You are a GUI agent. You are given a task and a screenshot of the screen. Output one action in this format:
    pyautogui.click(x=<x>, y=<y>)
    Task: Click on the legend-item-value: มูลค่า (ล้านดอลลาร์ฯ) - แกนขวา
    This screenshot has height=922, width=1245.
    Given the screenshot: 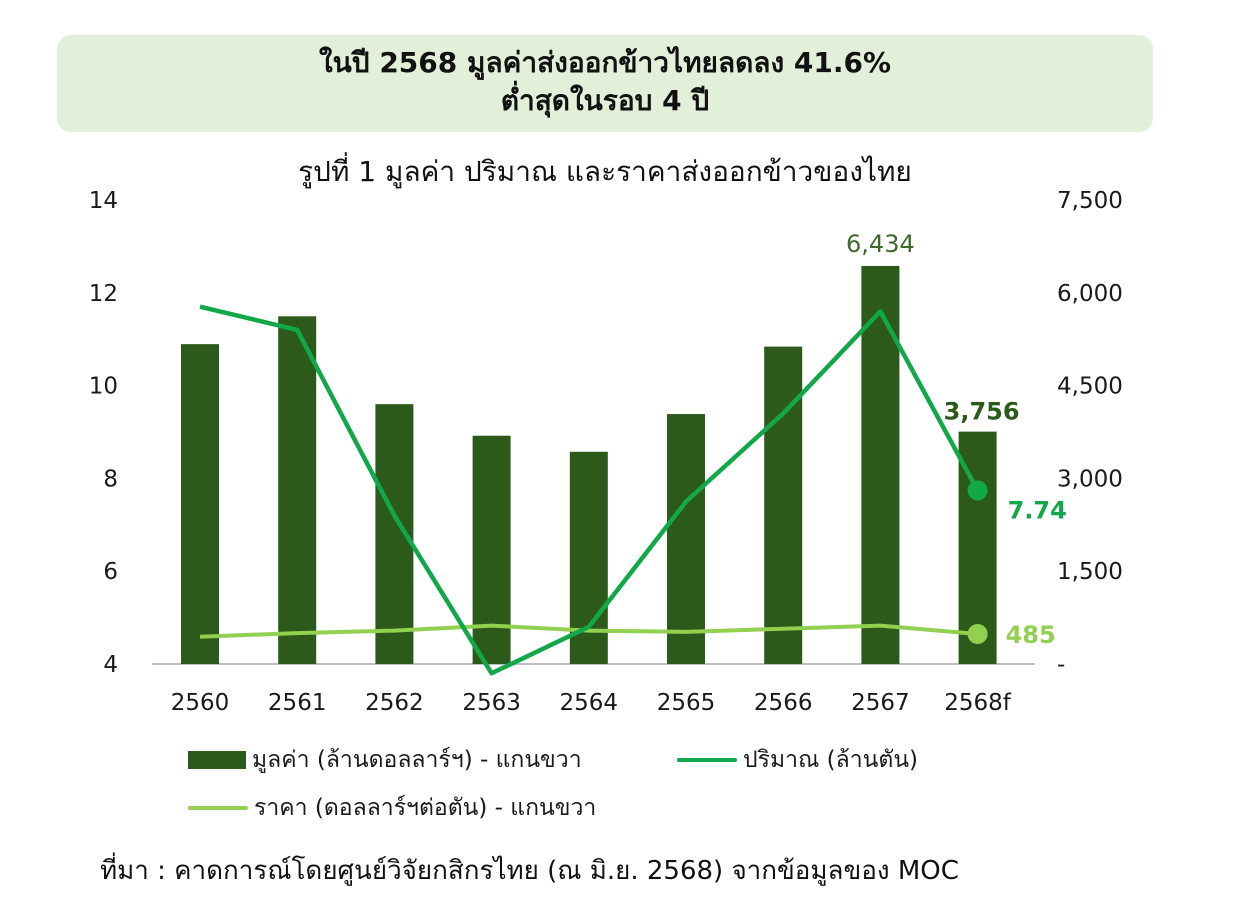 What is the action you would take?
    pyautogui.click(x=385, y=760)
    